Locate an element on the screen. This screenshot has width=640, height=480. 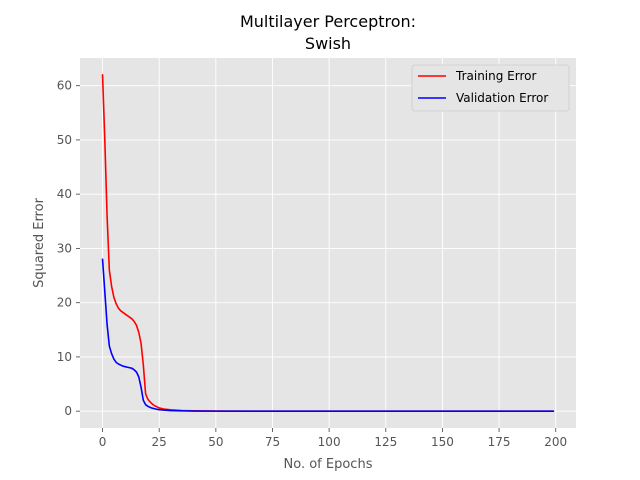
x-tick-label: 75 is located at coordinates (272, 442).